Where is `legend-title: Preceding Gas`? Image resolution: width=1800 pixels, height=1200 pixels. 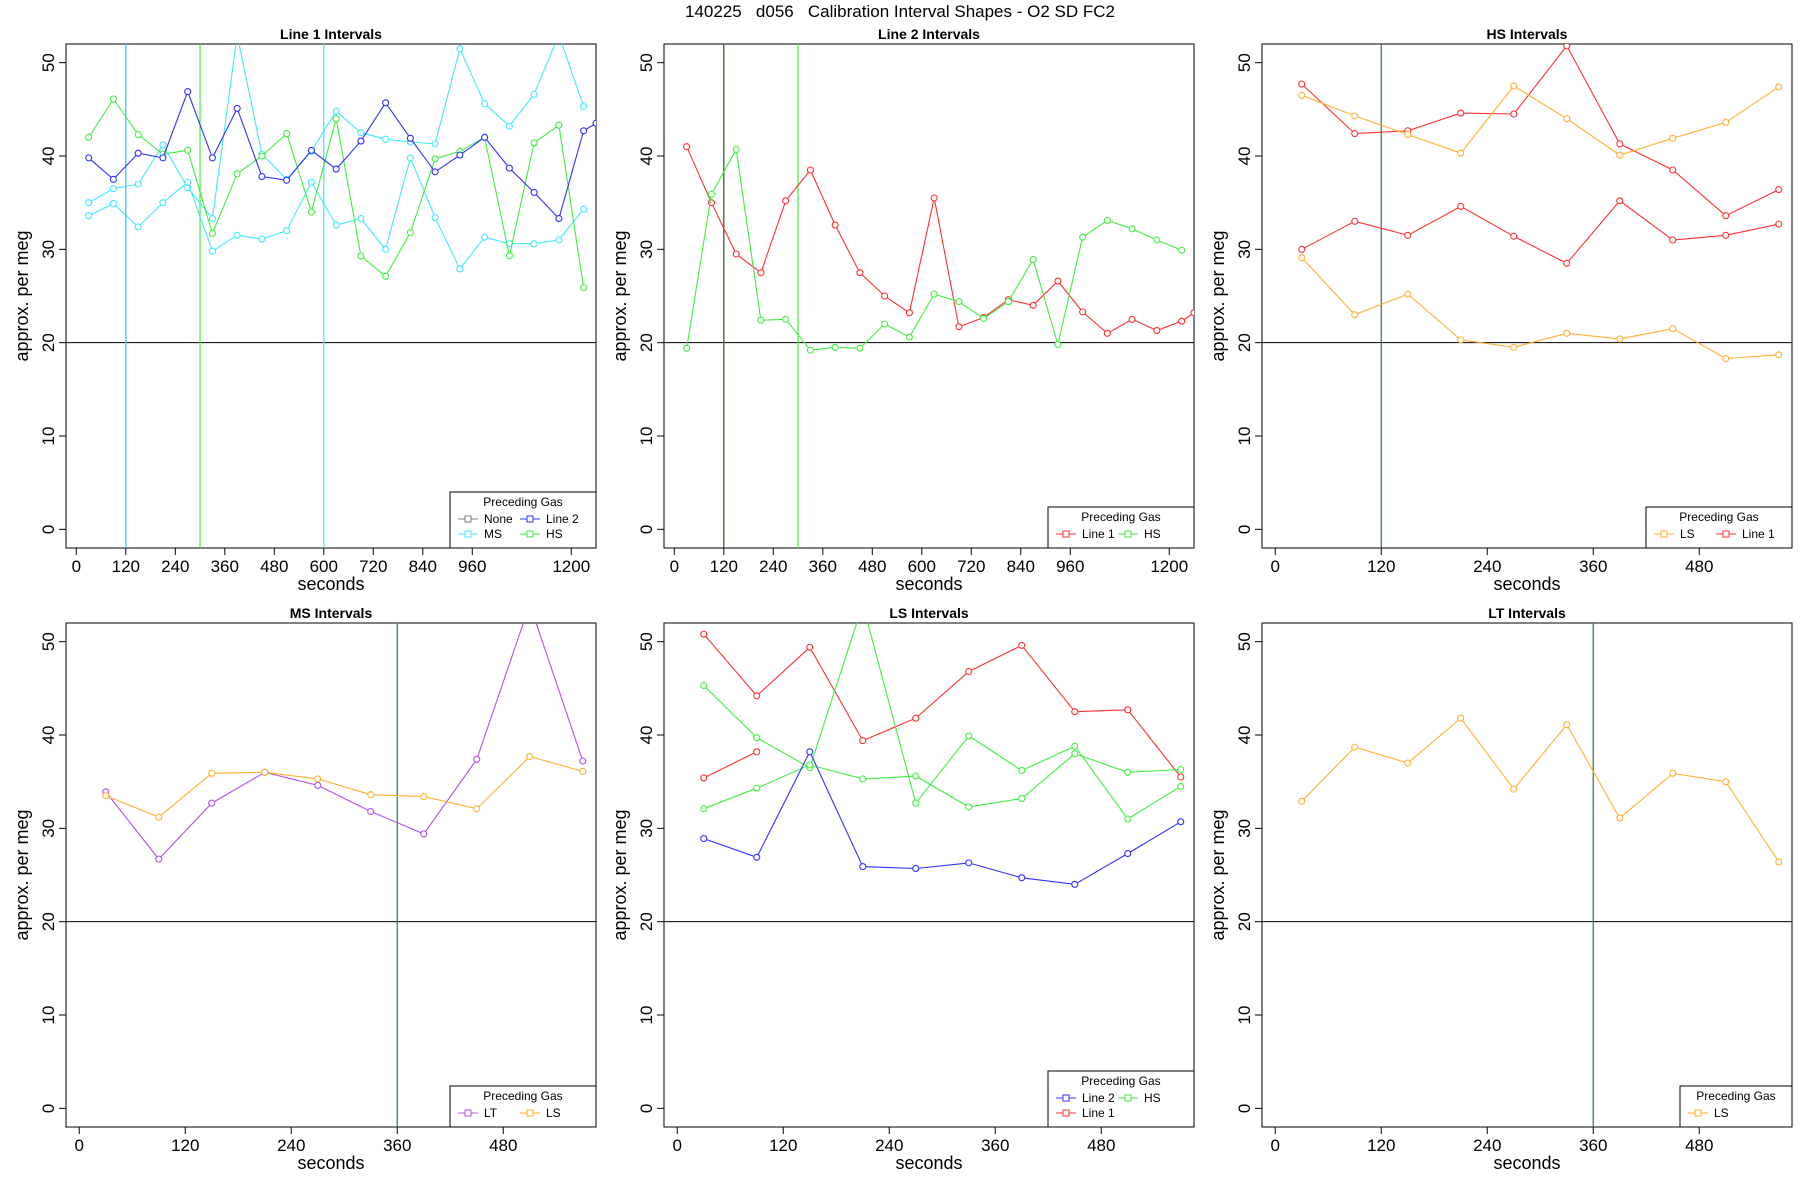 legend-title: Preceding Gas is located at coordinates (1718, 517).